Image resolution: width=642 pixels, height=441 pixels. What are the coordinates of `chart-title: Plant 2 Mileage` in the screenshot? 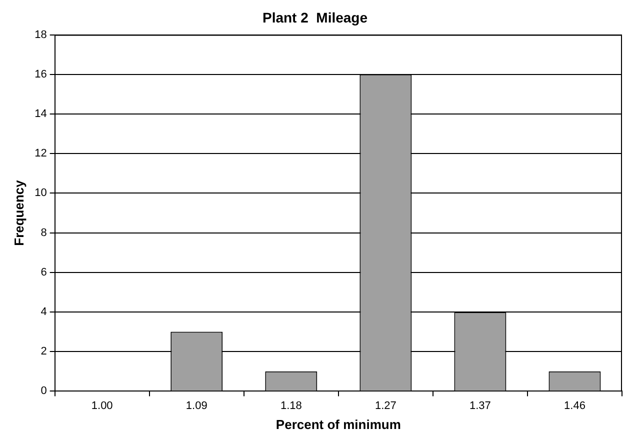 It's located at (315, 17).